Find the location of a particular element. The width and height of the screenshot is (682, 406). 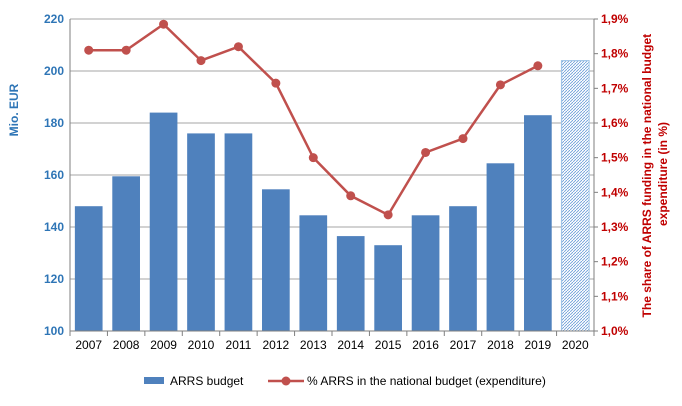

y-axis-left-title: Mio. EUR is located at coordinates (14, 109).